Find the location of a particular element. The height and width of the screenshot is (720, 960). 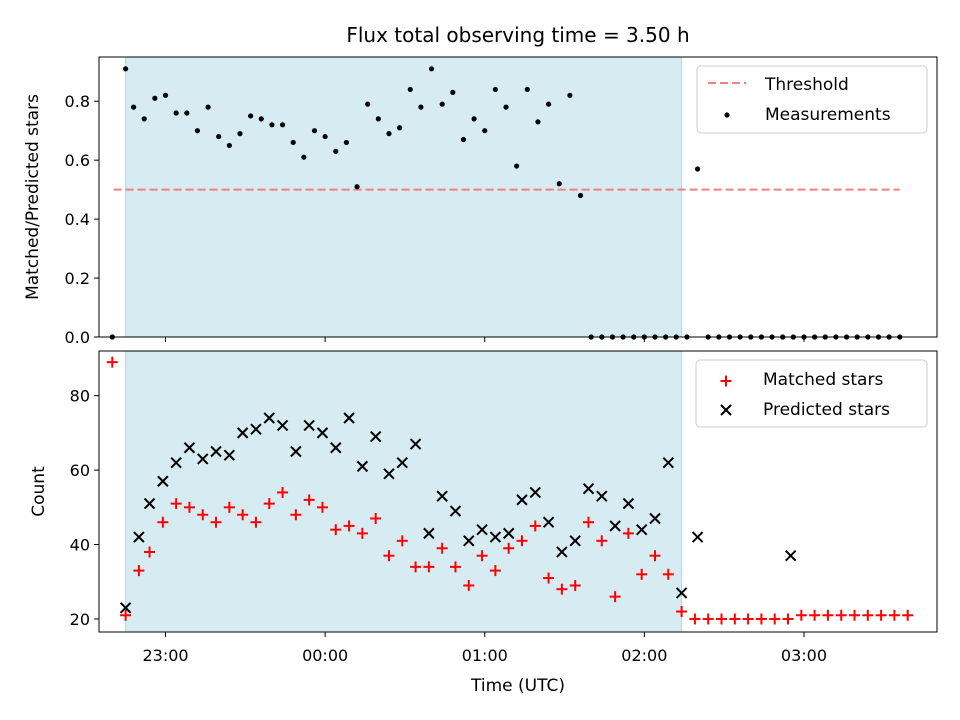

y-tick-label: 0.2 is located at coordinates (77, 278).